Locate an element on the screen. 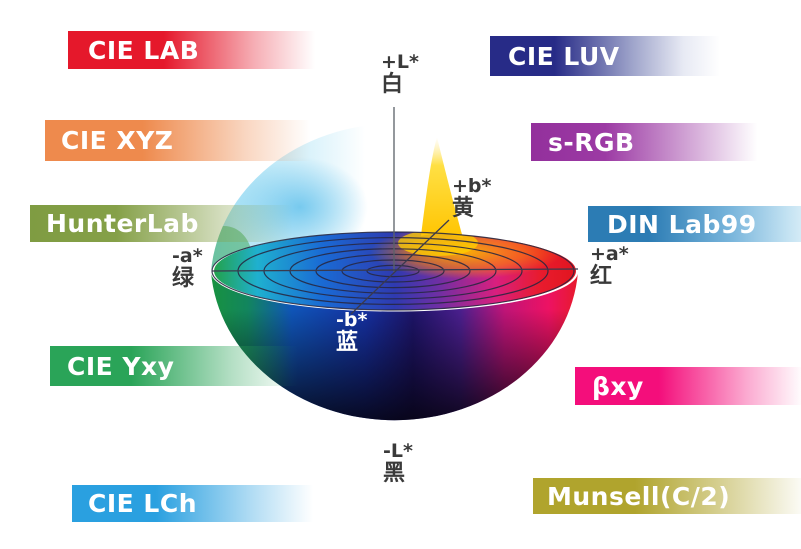 Image resolution: width=801 pixels, height=549 pixels. a-axis-line is located at coordinates (395, 270).